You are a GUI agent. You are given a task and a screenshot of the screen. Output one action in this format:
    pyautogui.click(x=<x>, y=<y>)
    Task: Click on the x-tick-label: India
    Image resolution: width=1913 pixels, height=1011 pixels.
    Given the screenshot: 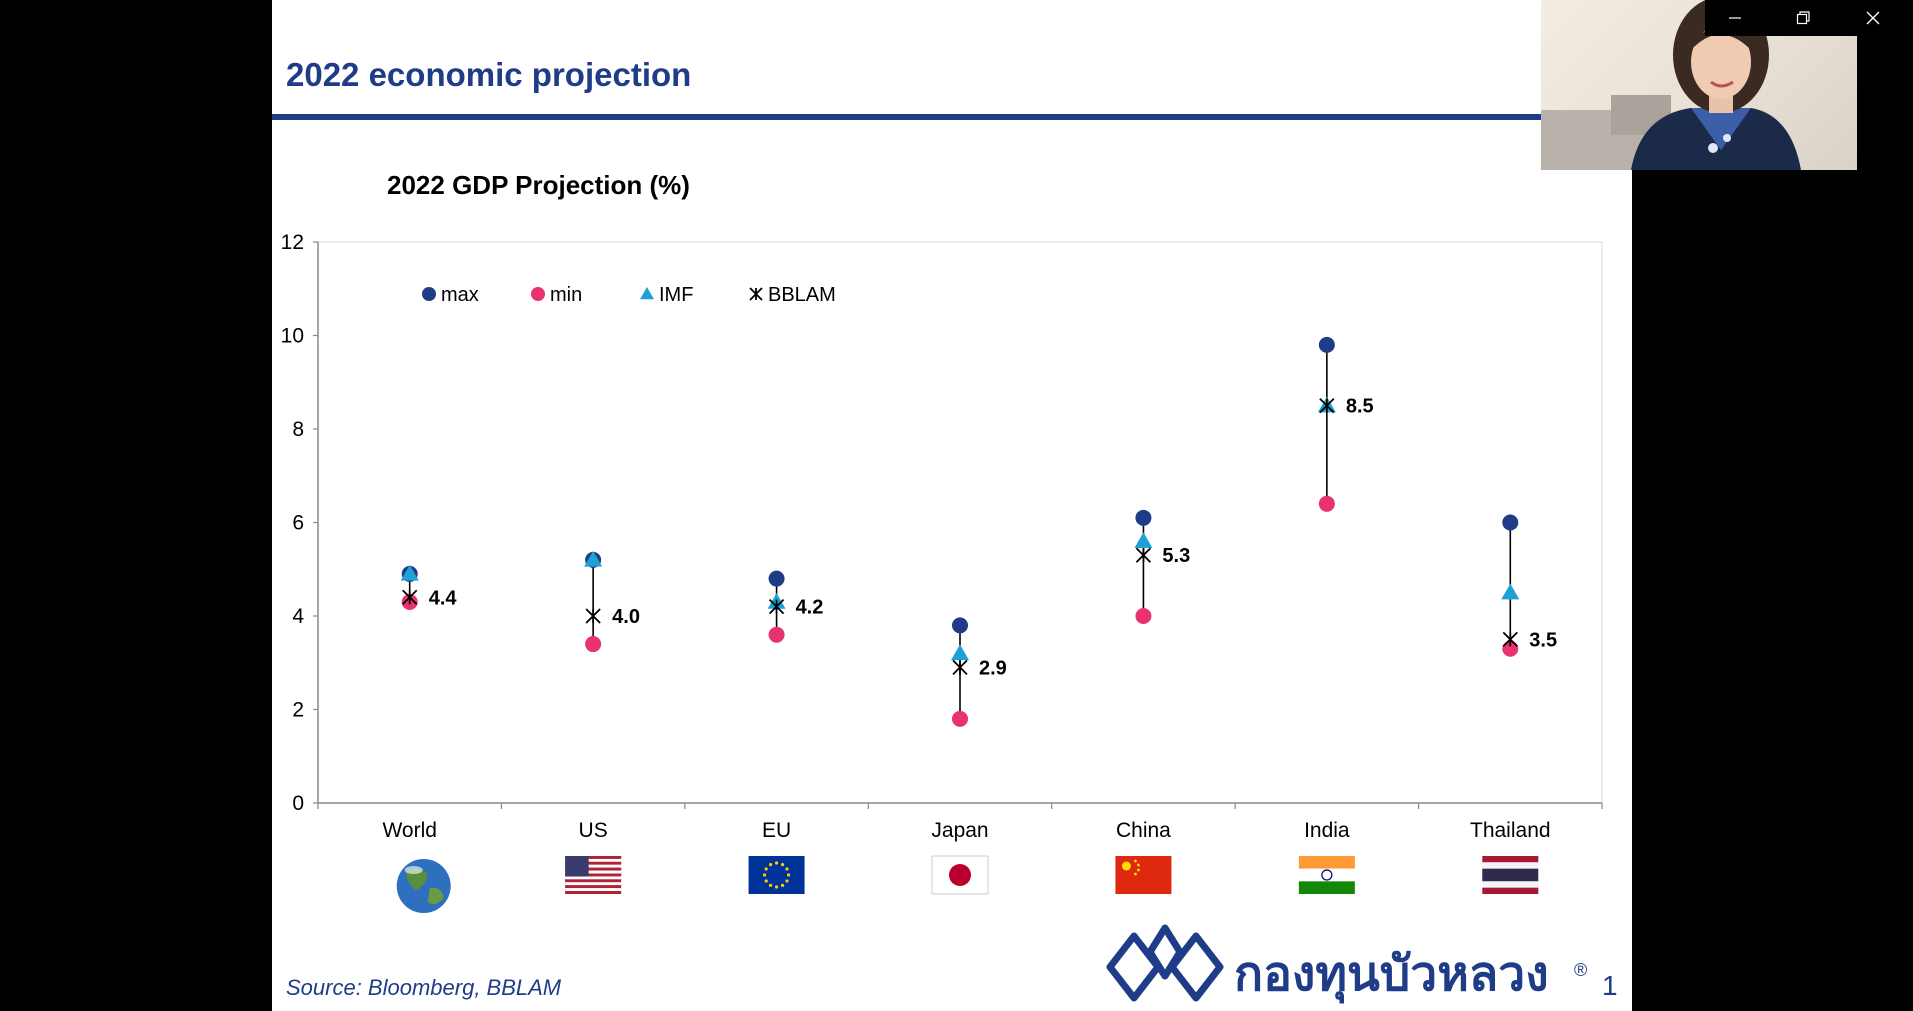 What is the action you would take?
    pyautogui.click(x=1327, y=830)
    